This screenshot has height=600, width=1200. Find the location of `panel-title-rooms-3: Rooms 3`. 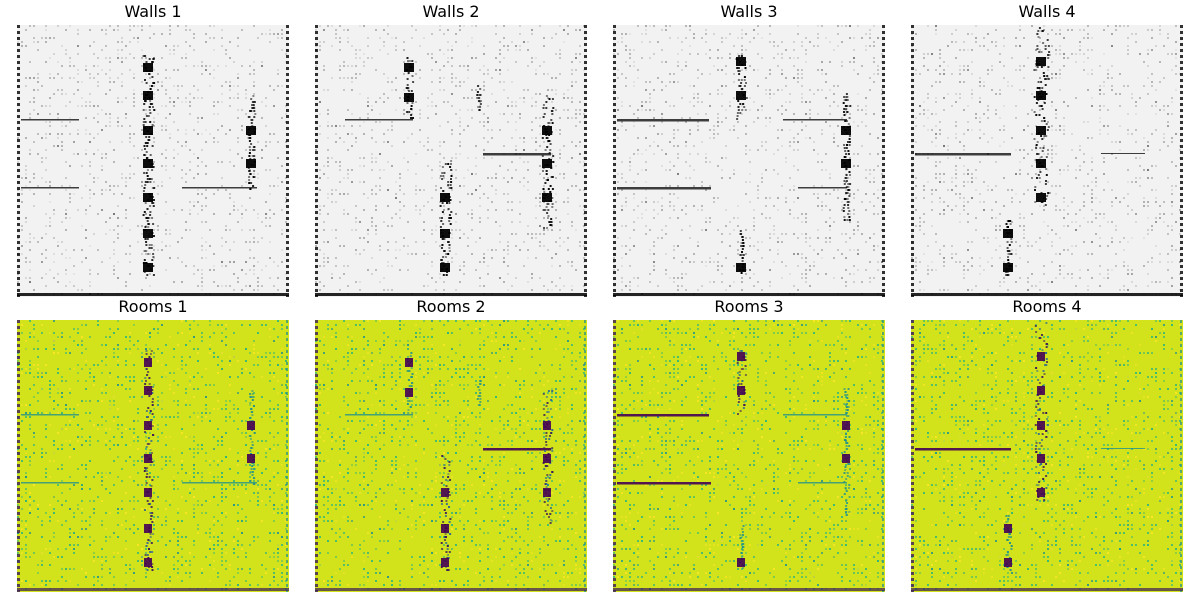

panel-title-rooms-3: Rooms 3 is located at coordinates (749, 306).